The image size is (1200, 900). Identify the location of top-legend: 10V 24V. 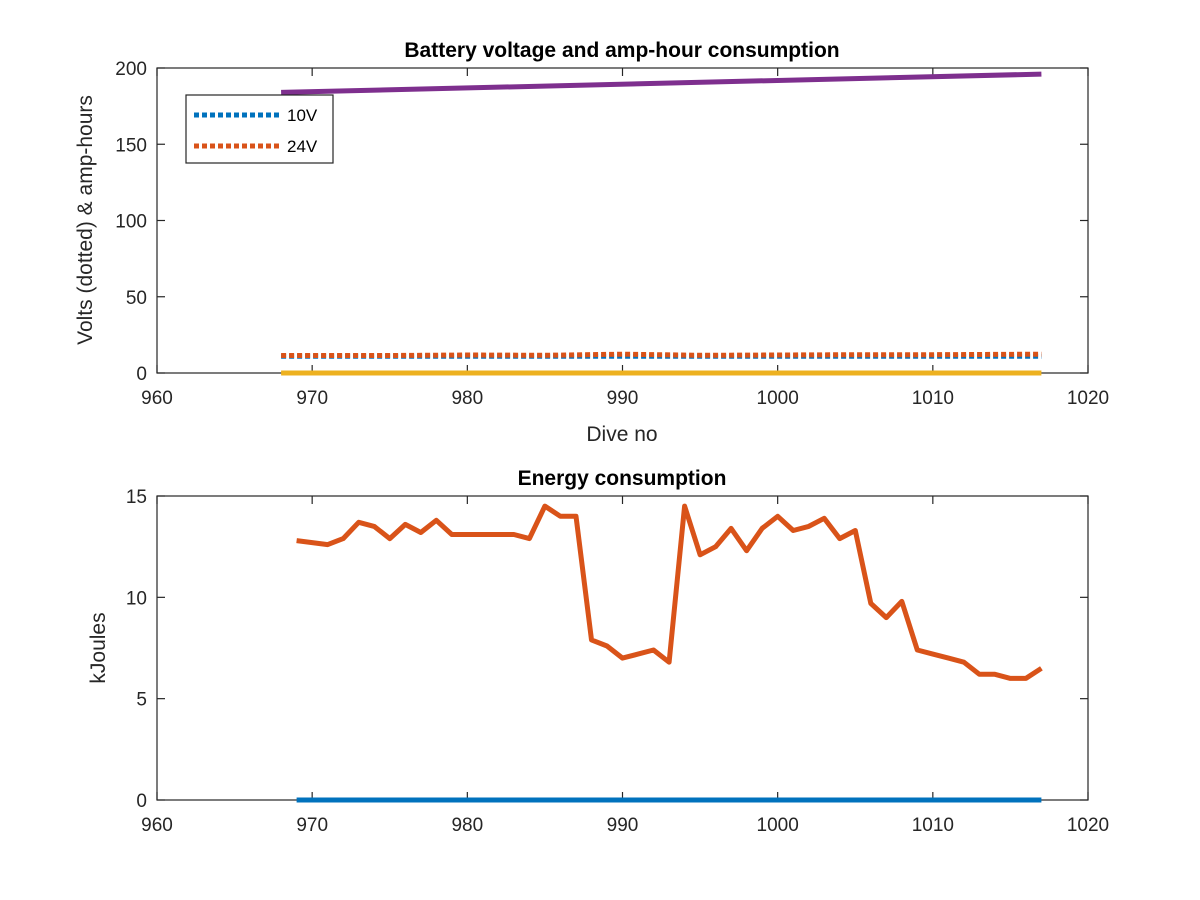
(259, 129).